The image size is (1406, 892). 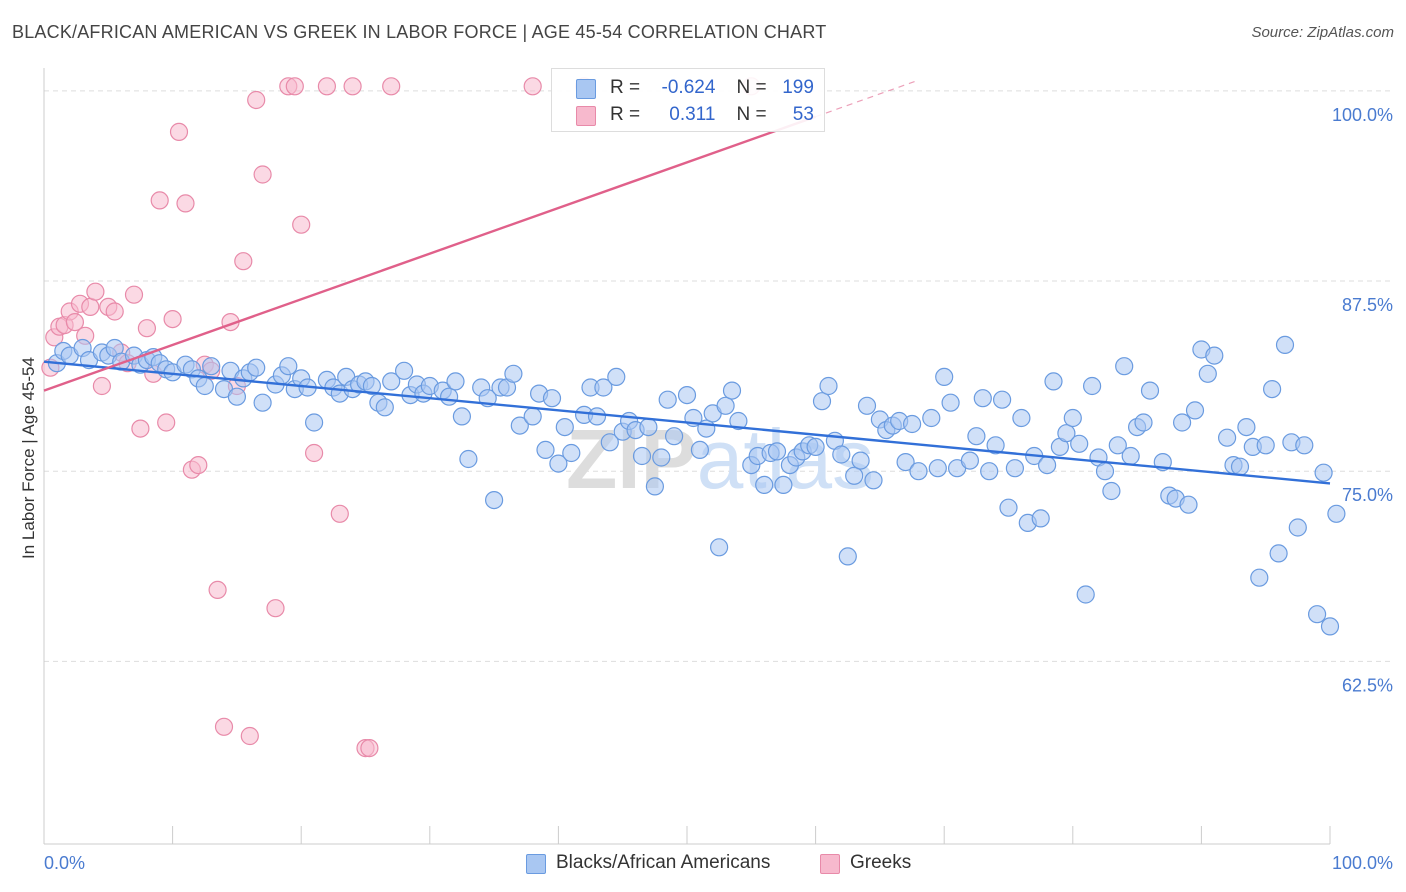 What do you see at coordinates (586, 89) in the screenshot?
I see `legend-swatch-blacks` at bounding box center [586, 89].